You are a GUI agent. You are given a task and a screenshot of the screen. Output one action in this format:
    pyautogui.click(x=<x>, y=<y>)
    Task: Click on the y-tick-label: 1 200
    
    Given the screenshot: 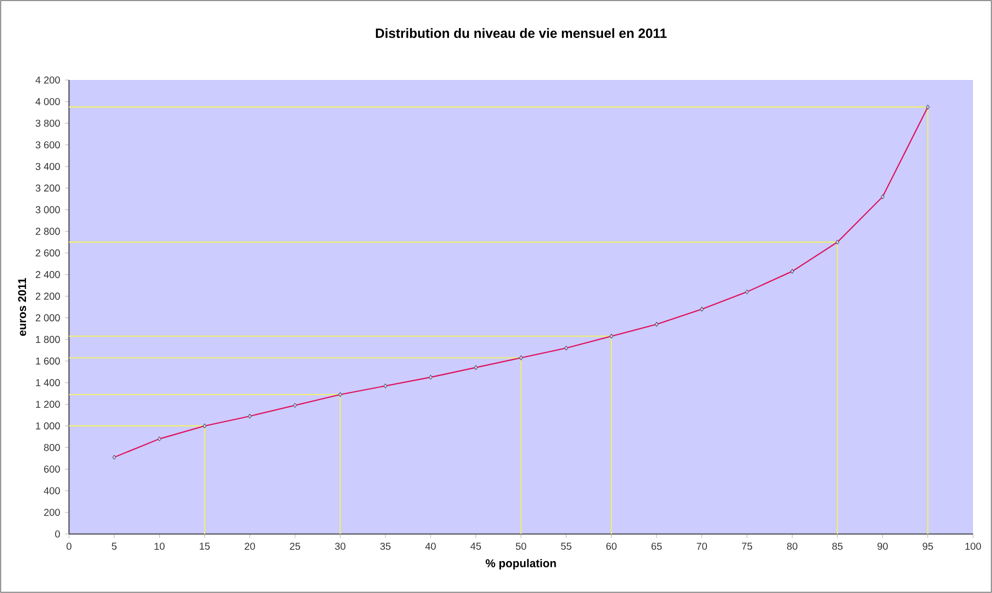 What is the action you would take?
    pyautogui.click(x=48, y=404)
    